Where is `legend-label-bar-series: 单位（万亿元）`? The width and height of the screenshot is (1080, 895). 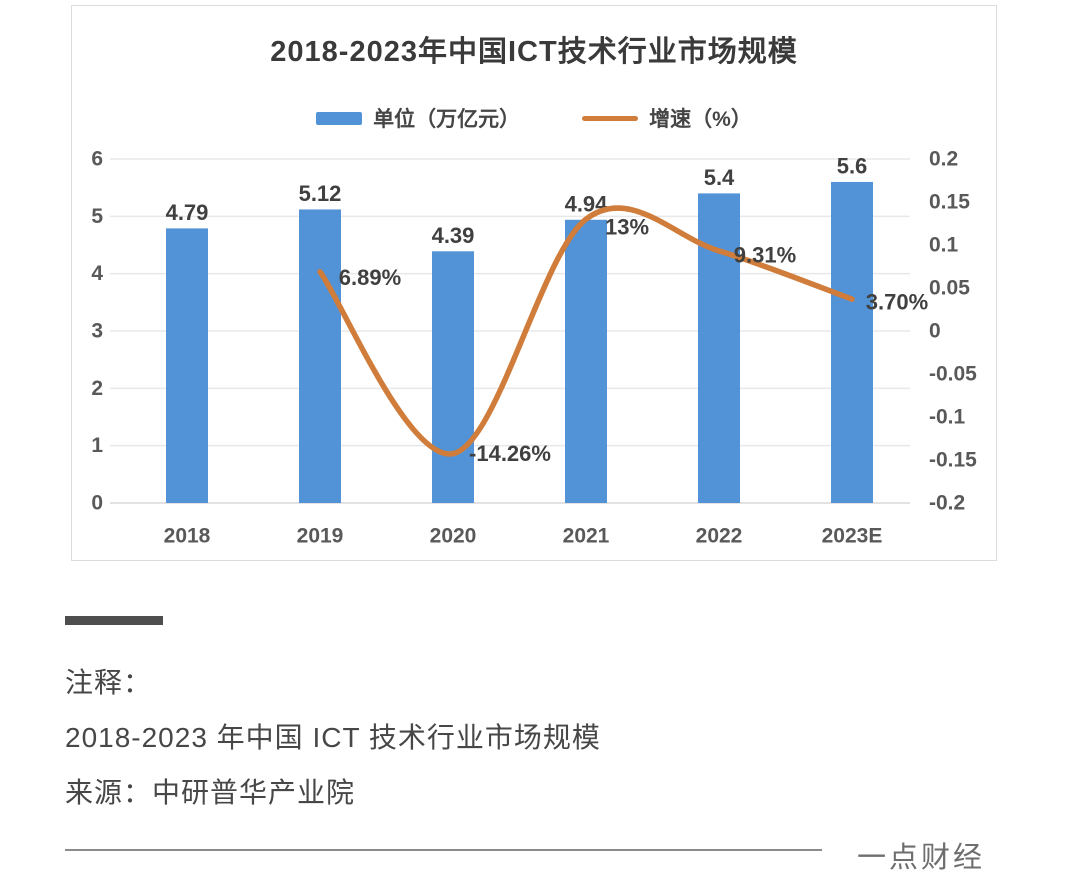 legend-label-bar-series: 单位（万亿元） is located at coordinates (447, 119).